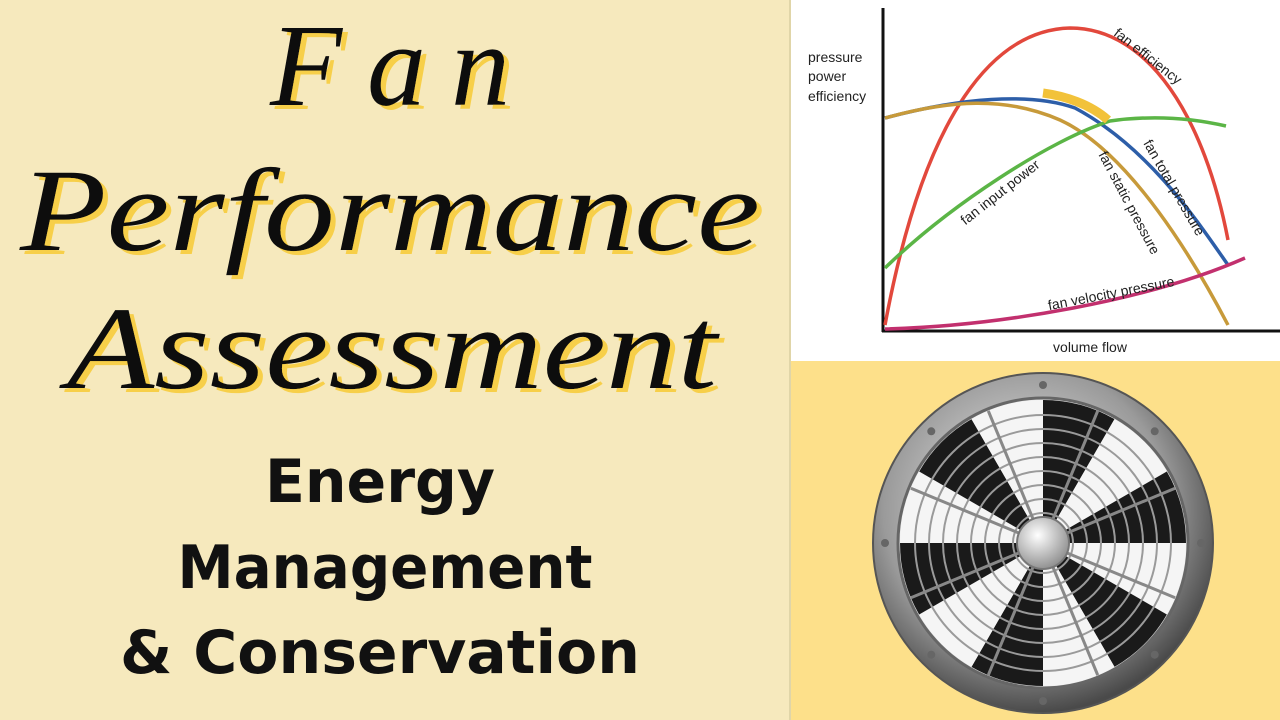  I want to click on fan-hub, so click(1043, 543).